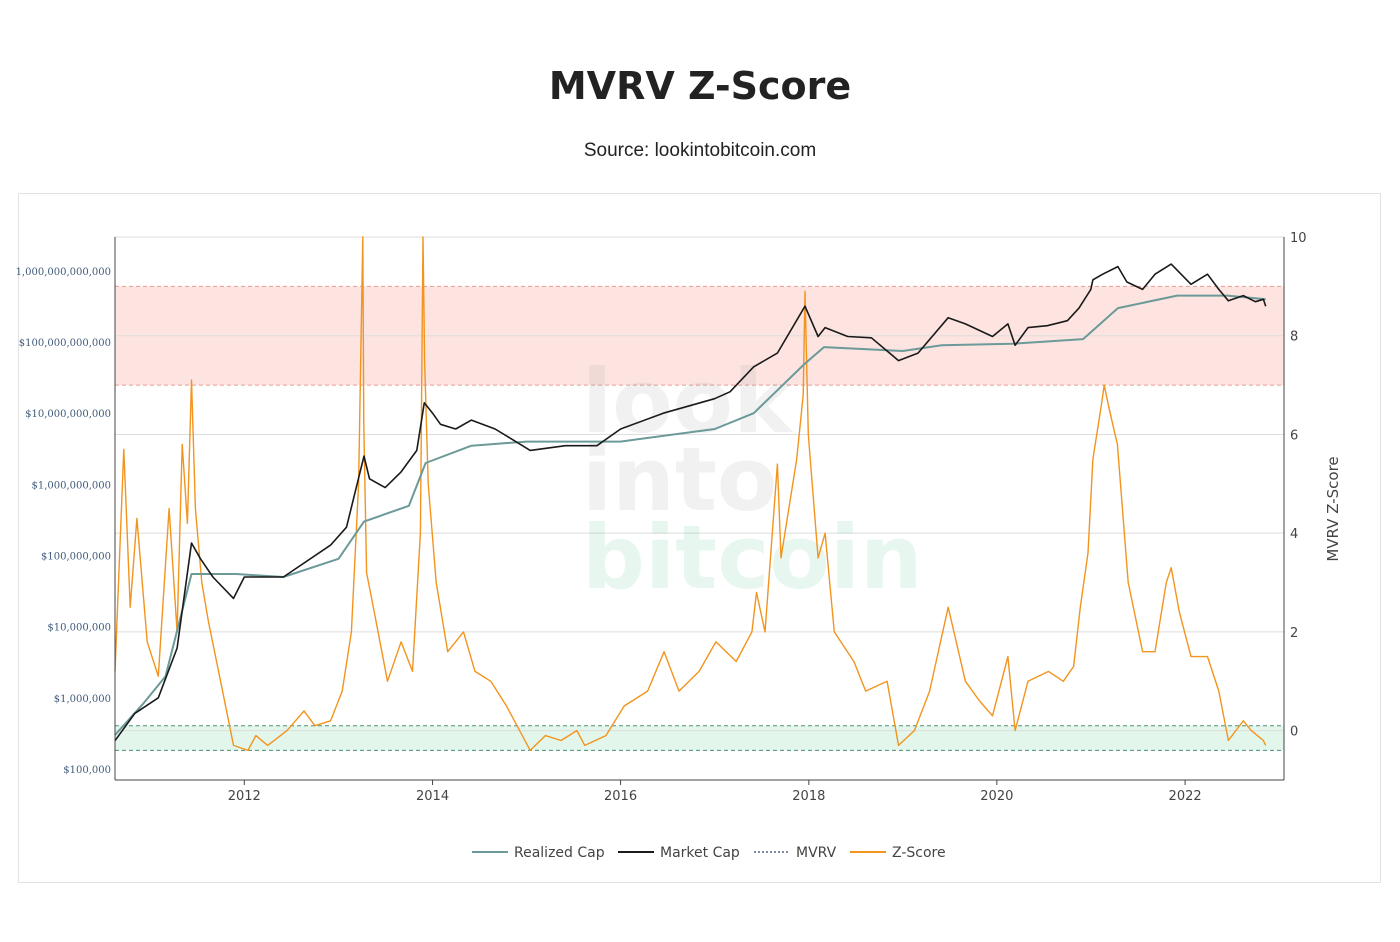 This screenshot has height=942, width=1400. I want to click on y-left-tick-label: $1,000,000, so click(82, 699).